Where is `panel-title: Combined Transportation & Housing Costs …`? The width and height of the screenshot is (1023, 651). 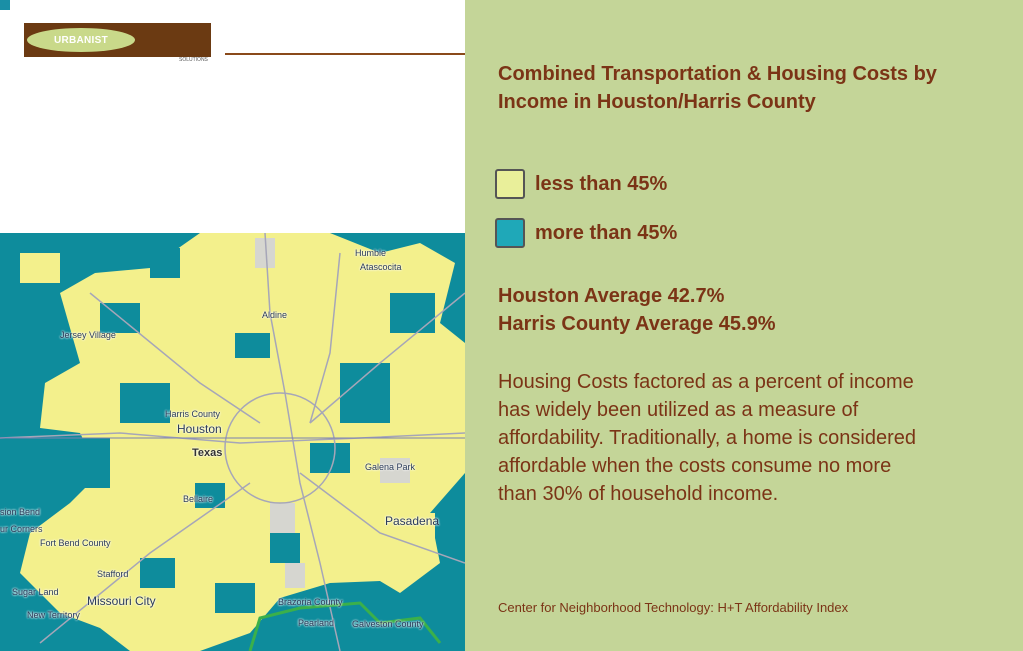
panel-title: Combined Transportation & Housing Costs … is located at coordinates (717, 88).